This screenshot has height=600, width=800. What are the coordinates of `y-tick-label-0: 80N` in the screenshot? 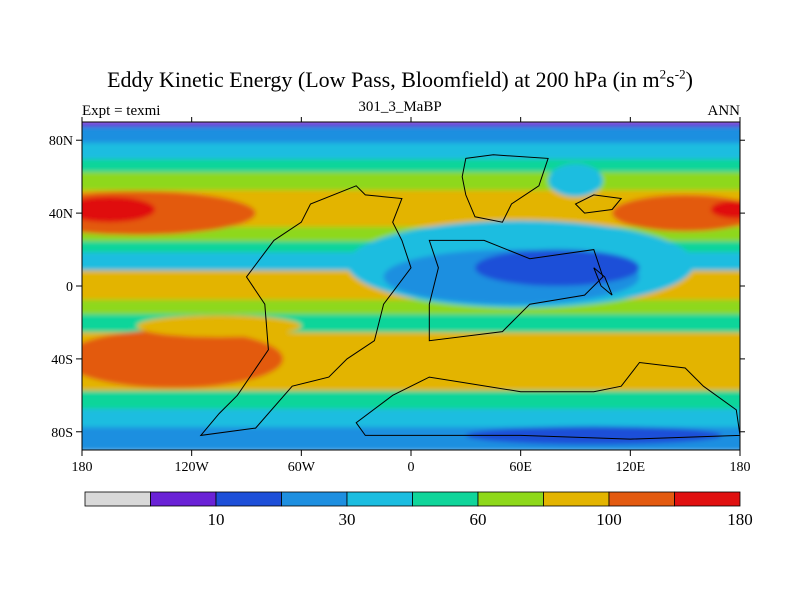 It's located at (61, 141).